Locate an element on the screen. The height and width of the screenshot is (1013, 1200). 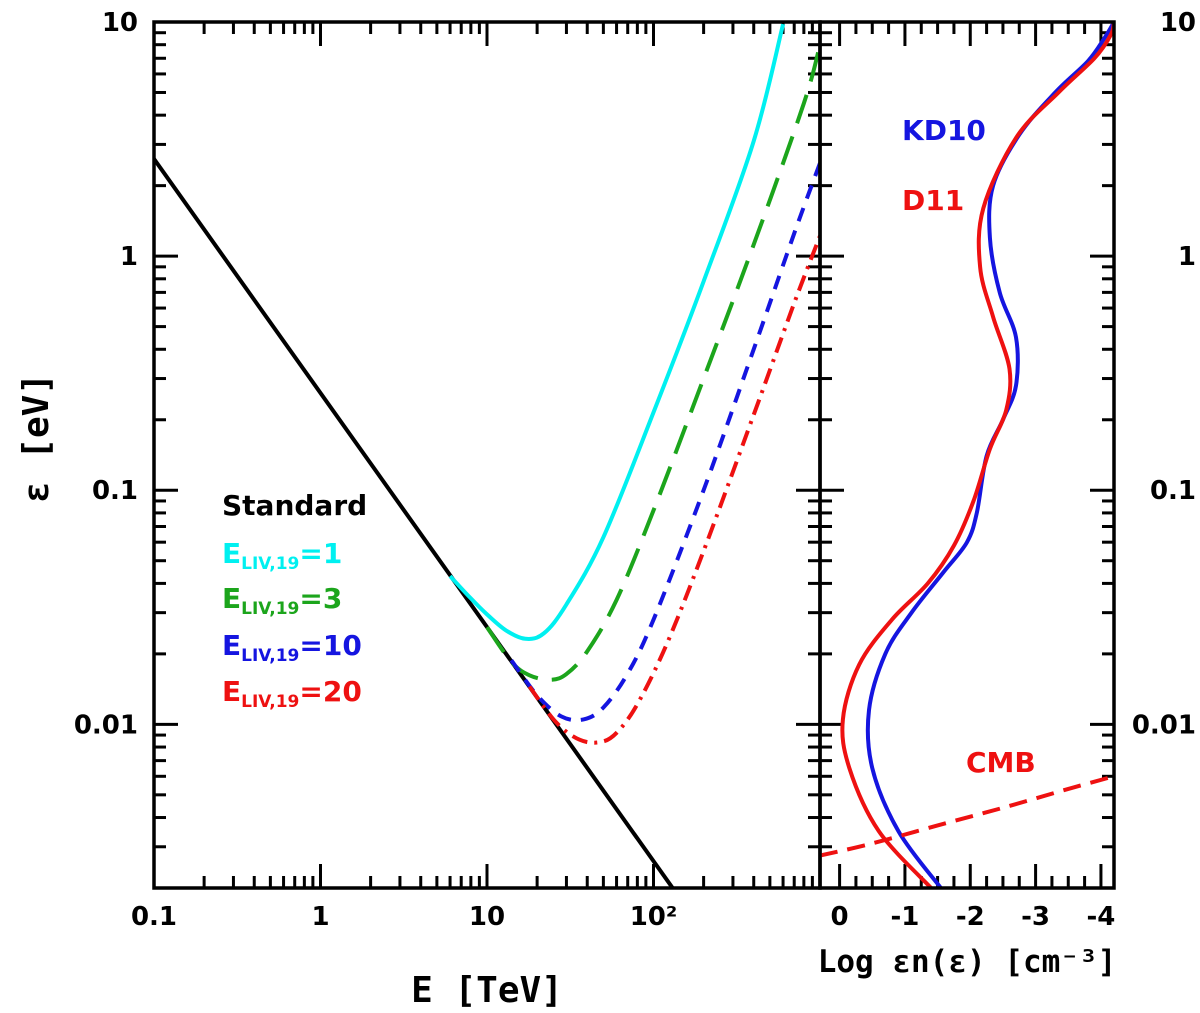
right-y-tick-labels: 0.01 0.1 1 10 is located at coordinates (1164, 374).